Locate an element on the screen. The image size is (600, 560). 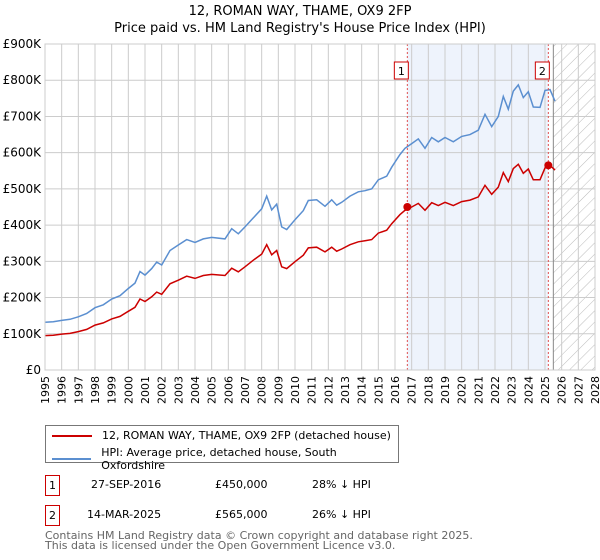
x-tick-label: 2004 is located at coordinates (195, 390).